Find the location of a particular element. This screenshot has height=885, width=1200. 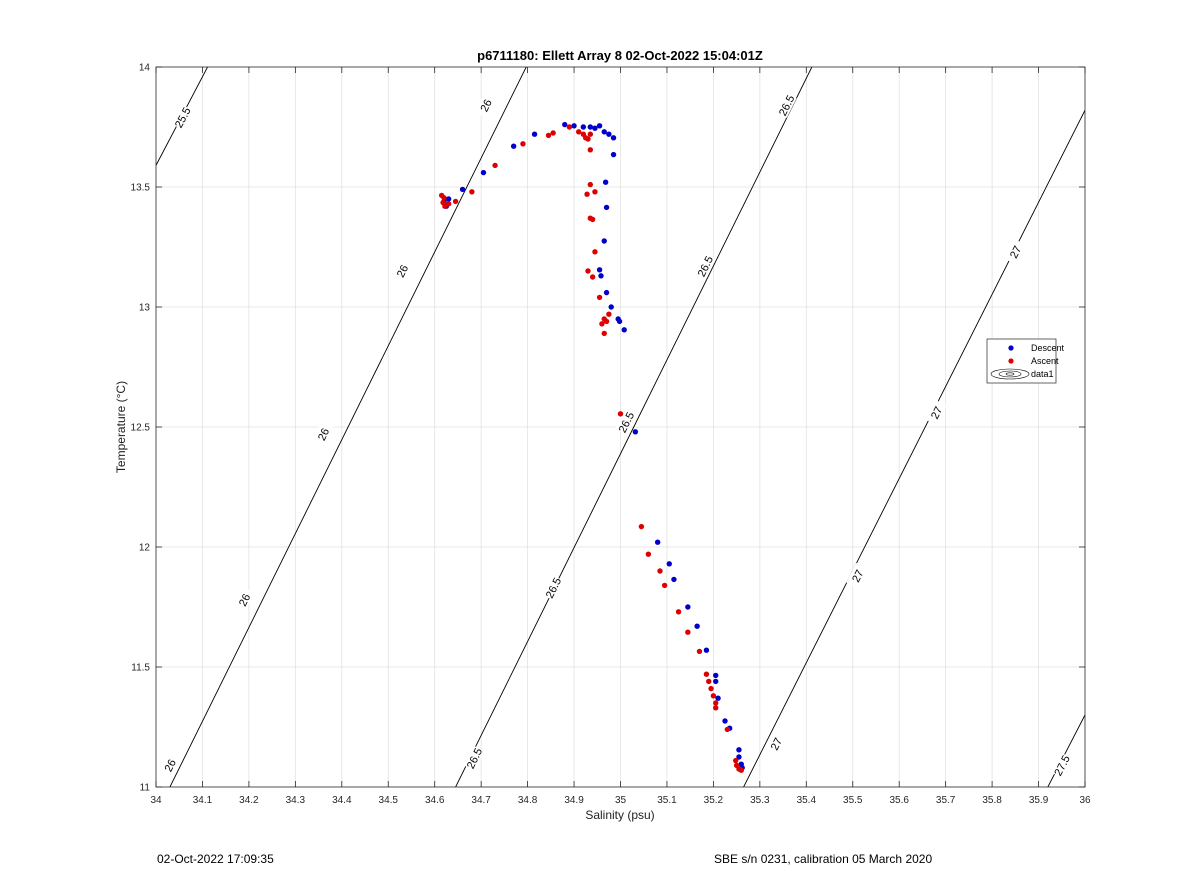

legend-ascent-marker is located at coordinates (1011, 361).